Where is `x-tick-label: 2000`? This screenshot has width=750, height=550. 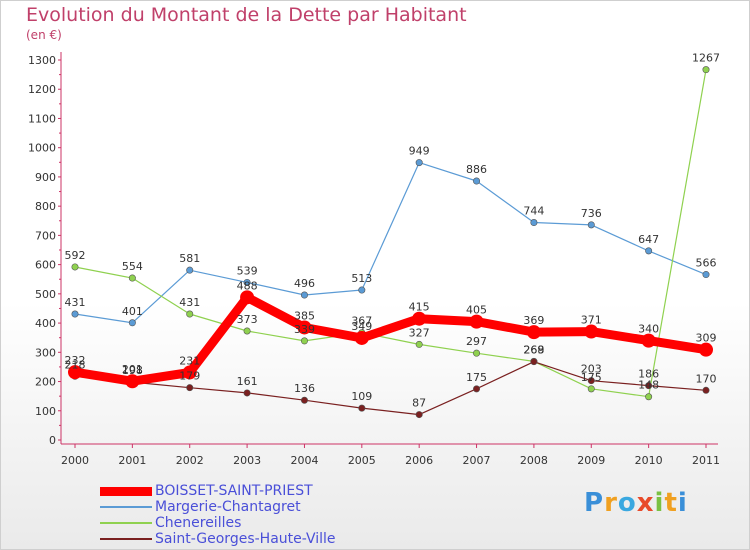 x-tick-label: 2000 is located at coordinates (75, 460).